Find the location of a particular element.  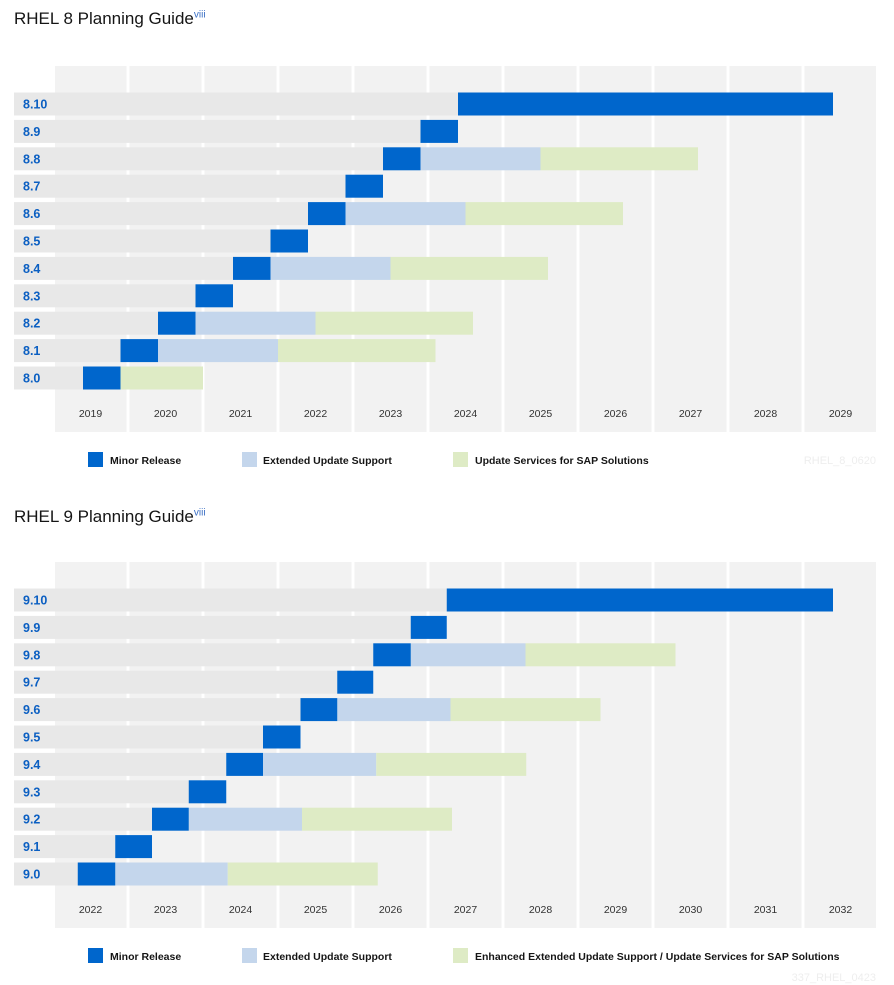

x-tick-label: 2019 is located at coordinates (91, 414).